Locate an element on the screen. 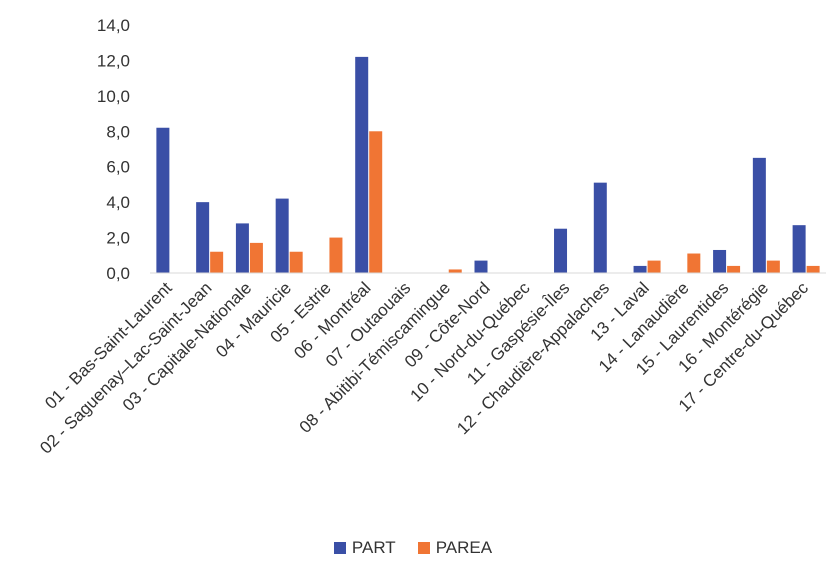  y-tick-label: 0,0 is located at coordinates (118, 273).